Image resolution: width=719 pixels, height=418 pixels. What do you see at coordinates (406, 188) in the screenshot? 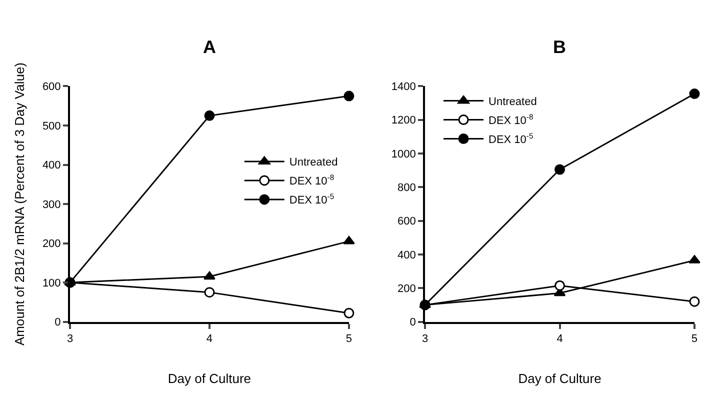
I see `y-tick-label: 800` at bounding box center [406, 188].